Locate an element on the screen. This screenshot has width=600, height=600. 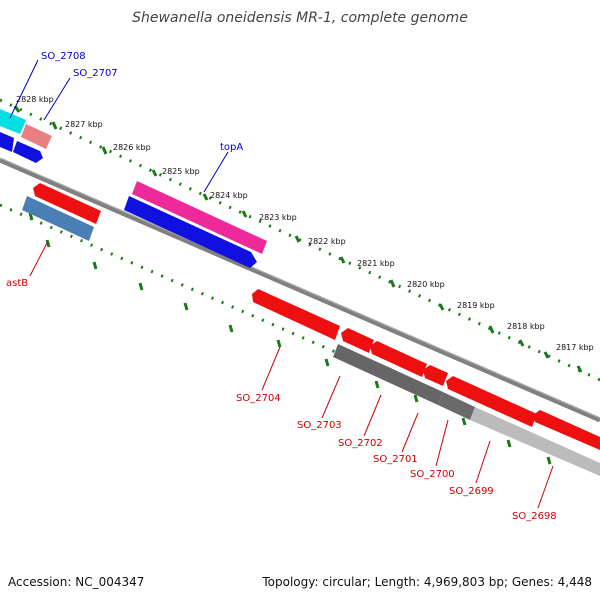
gene-label-so-2702: SO_2702 is located at coordinates (360, 443).